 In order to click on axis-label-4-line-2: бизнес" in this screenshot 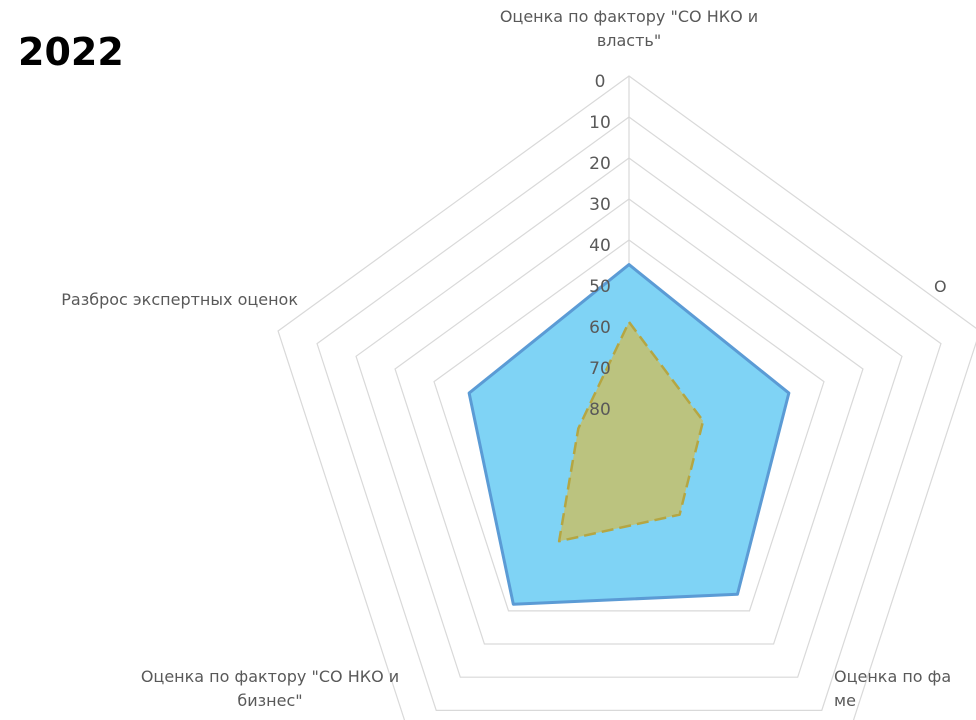, I will do `click(269, 700)`.